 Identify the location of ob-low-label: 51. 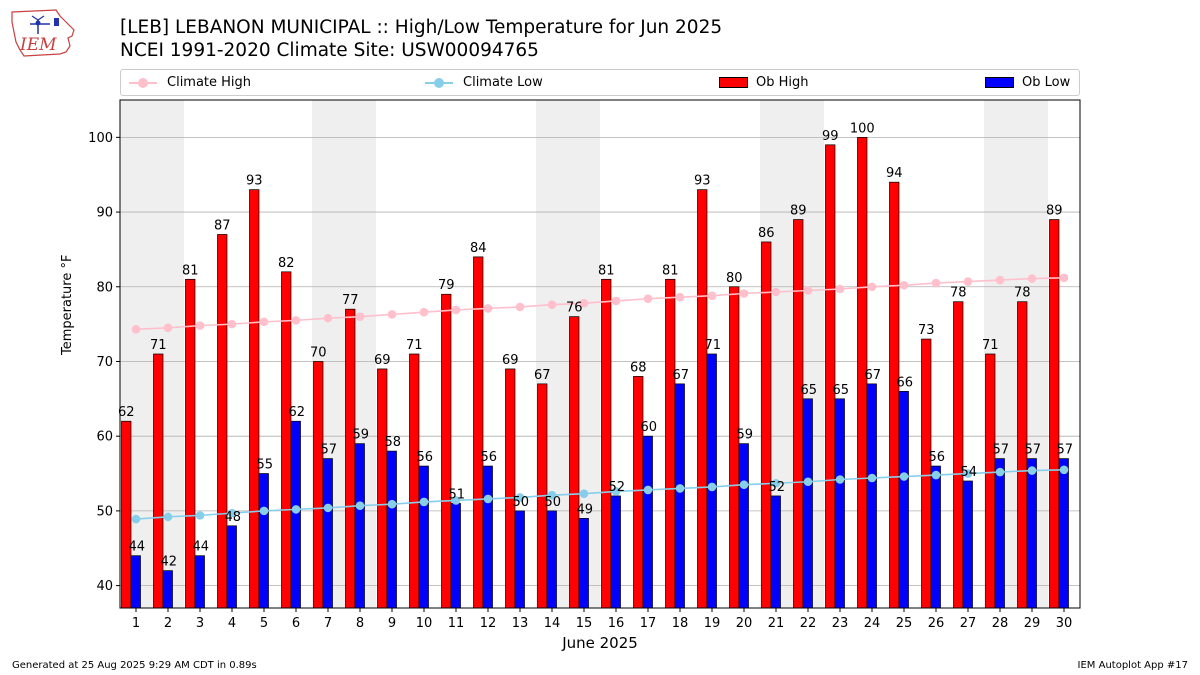
(456, 494).